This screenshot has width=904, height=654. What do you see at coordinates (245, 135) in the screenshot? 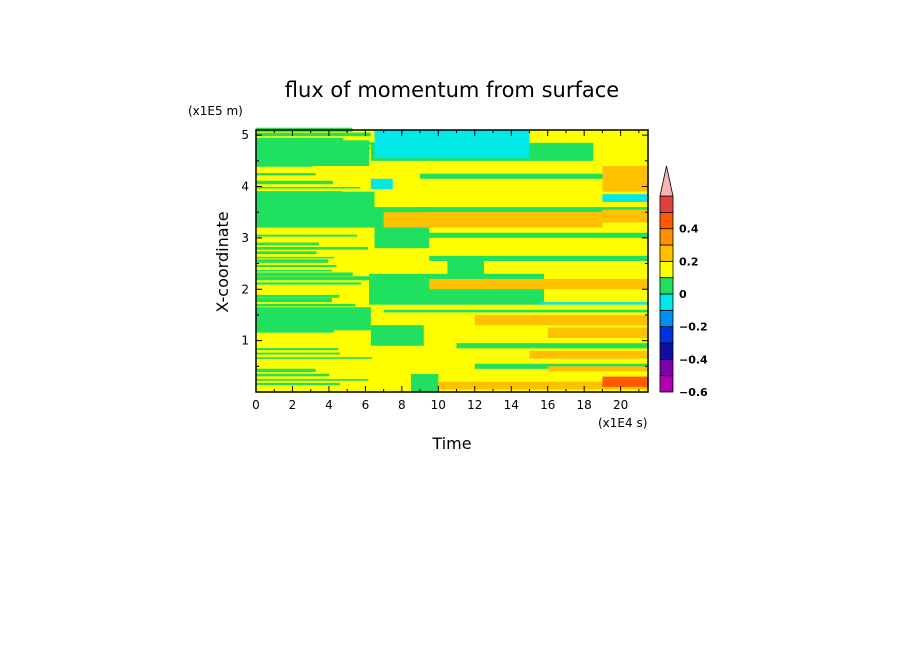
I see `y-tick-label: 5` at bounding box center [245, 135].